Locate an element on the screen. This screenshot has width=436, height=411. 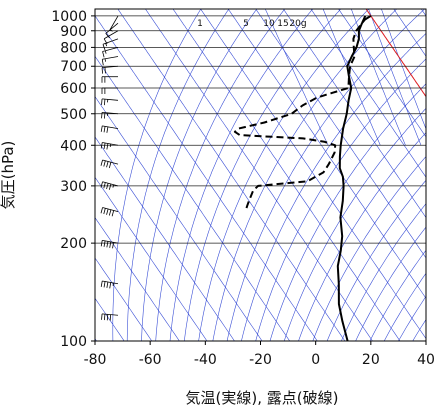
x-tick-label: -20 is located at coordinates (260, 360).